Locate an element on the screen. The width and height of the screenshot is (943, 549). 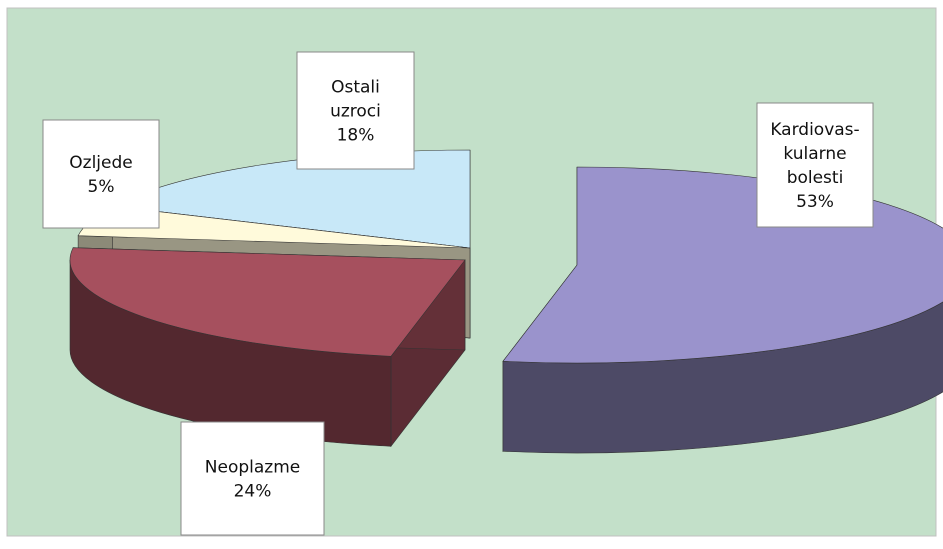
data-label-line: 24% is located at coordinates (253, 492).